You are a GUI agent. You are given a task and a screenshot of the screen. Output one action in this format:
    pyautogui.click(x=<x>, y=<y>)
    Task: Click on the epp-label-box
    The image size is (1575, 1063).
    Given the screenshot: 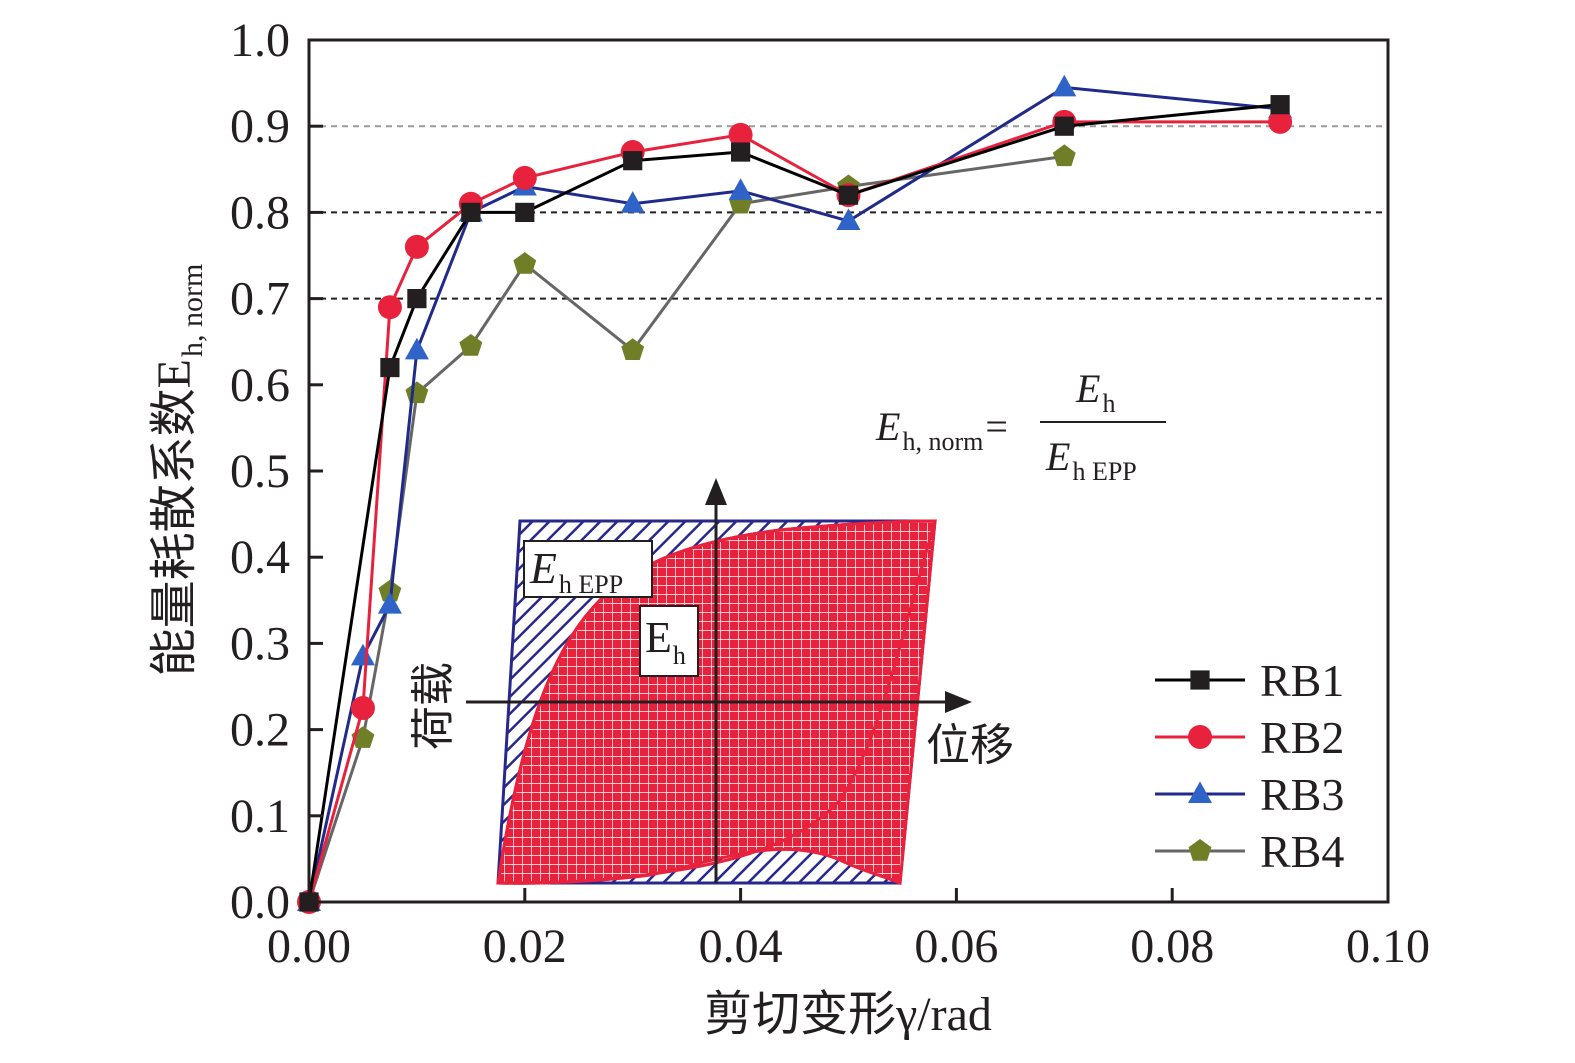 What is the action you would take?
    pyautogui.click(x=588, y=569)
    